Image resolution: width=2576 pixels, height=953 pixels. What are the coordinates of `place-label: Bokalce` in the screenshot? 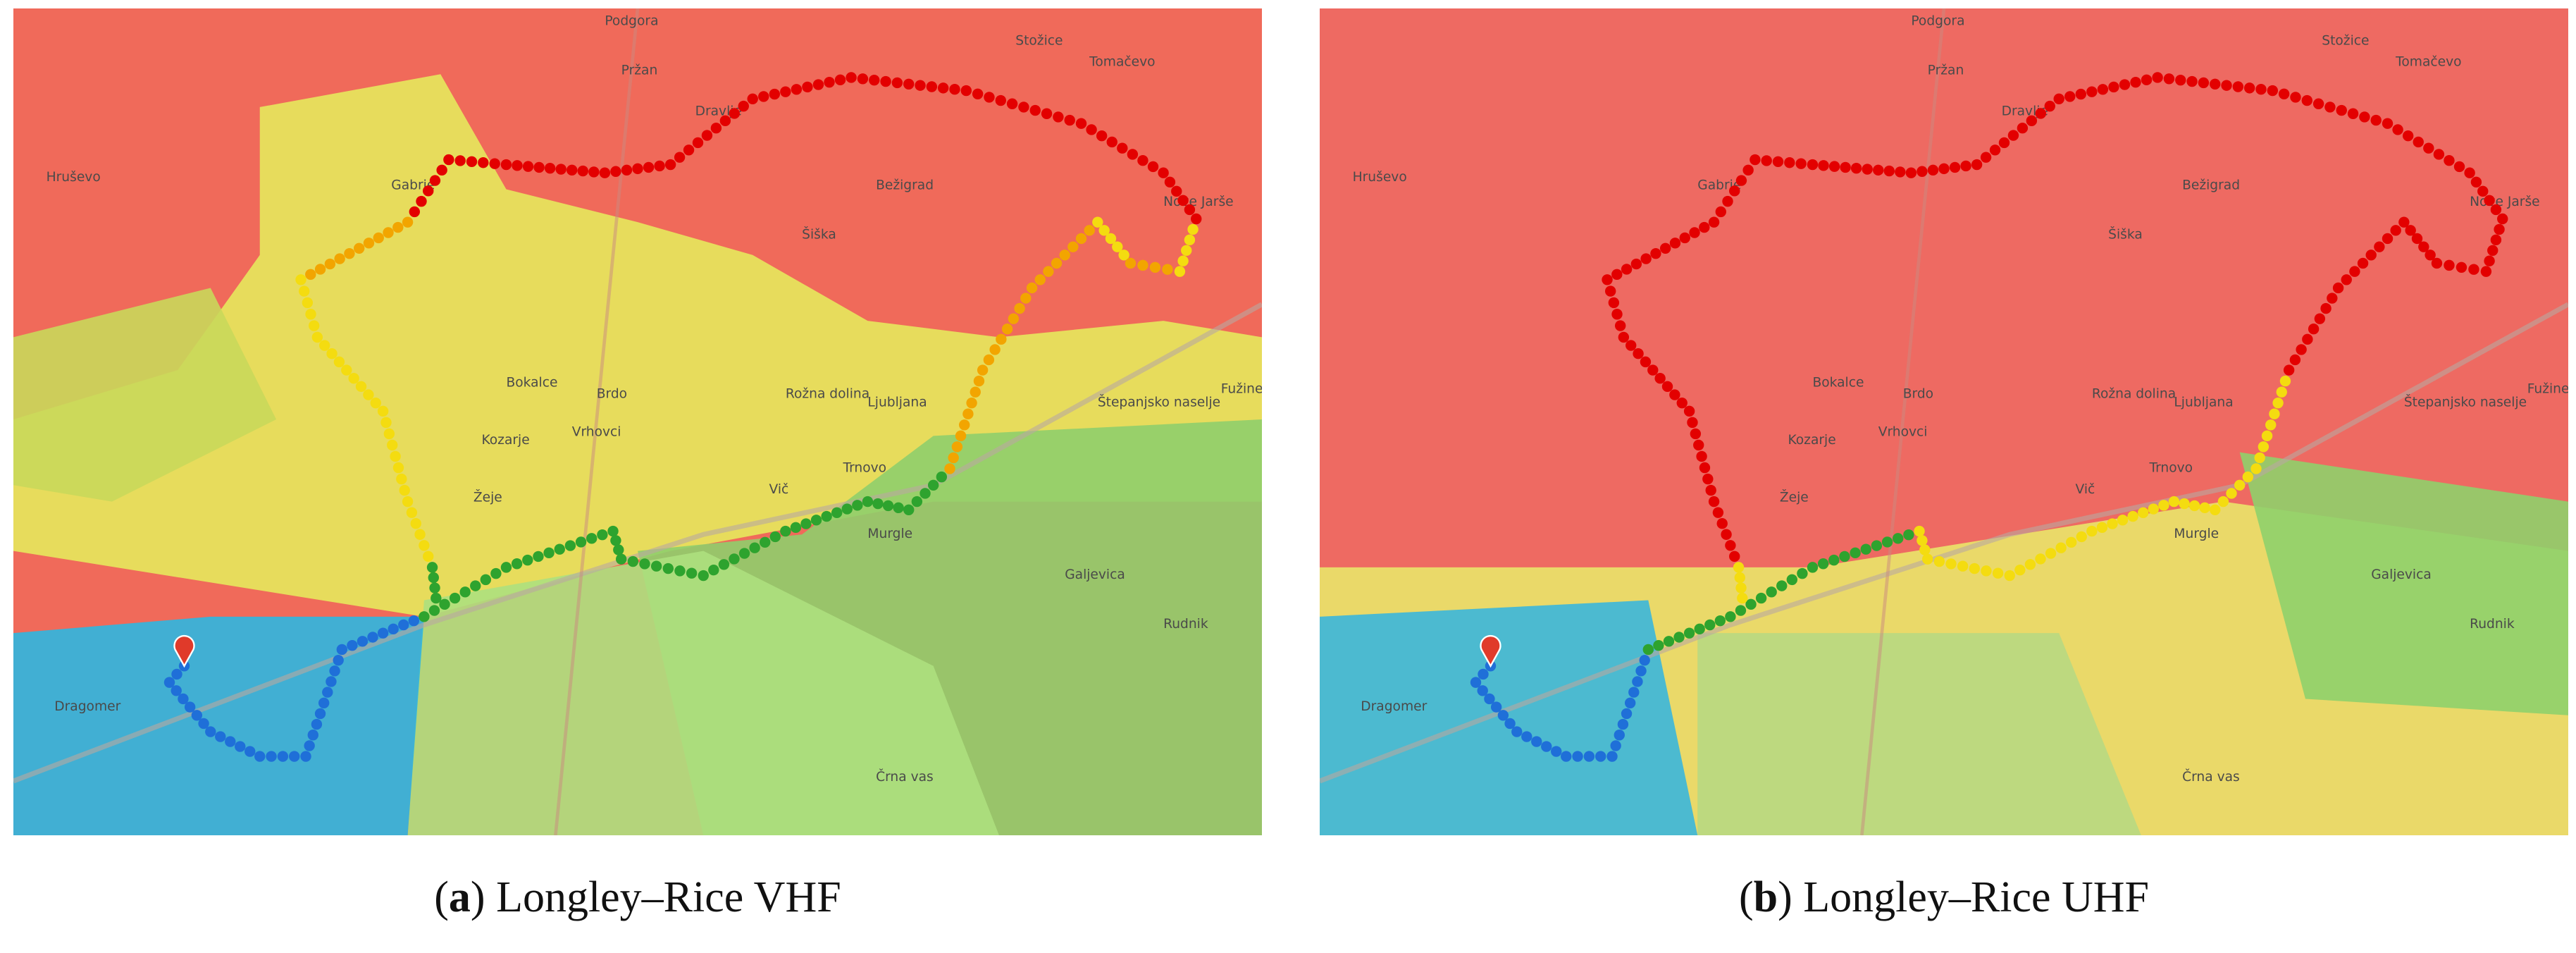 It's located at (531, 382).